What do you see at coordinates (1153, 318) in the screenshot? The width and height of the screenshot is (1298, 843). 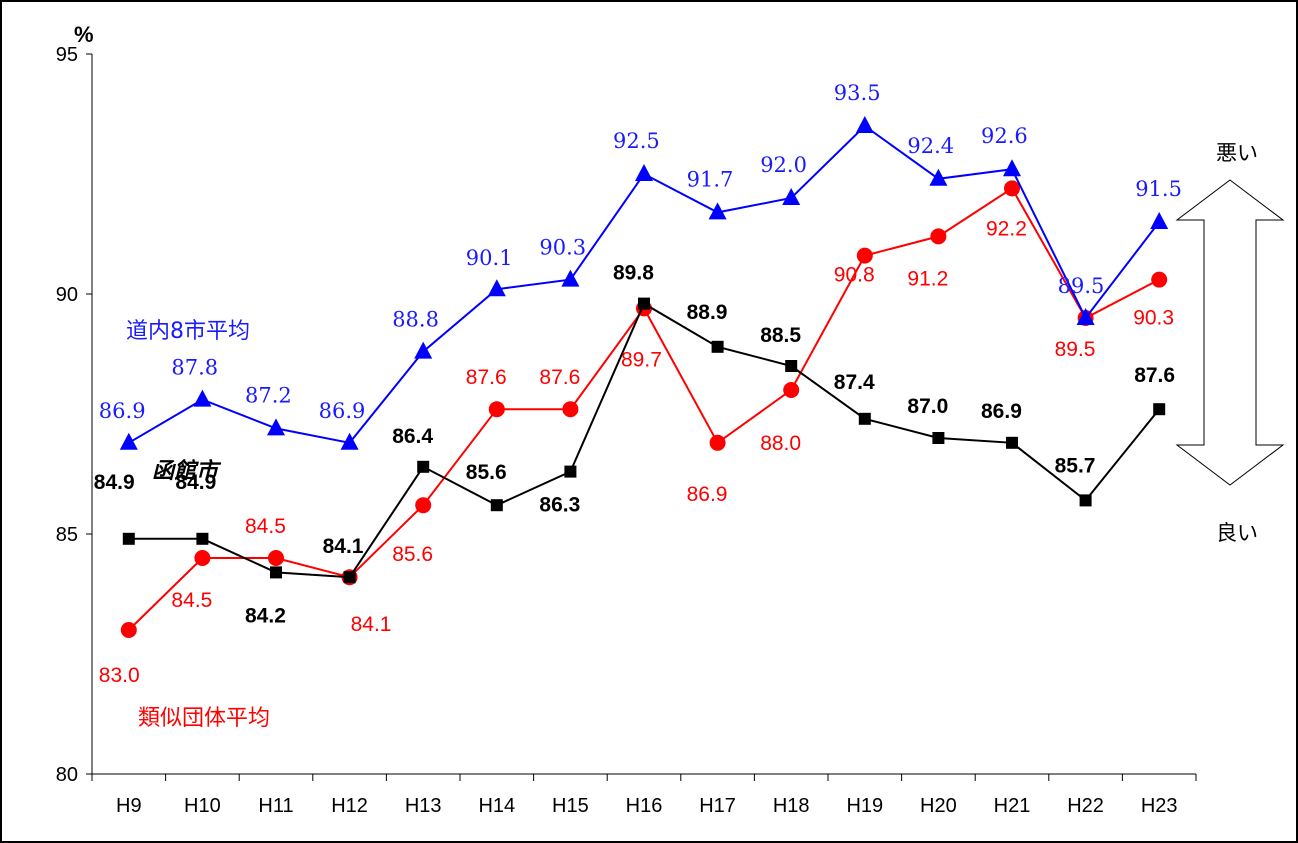 I see `data-label-ruiji: 90.3` at bounding box center [1153, 318].